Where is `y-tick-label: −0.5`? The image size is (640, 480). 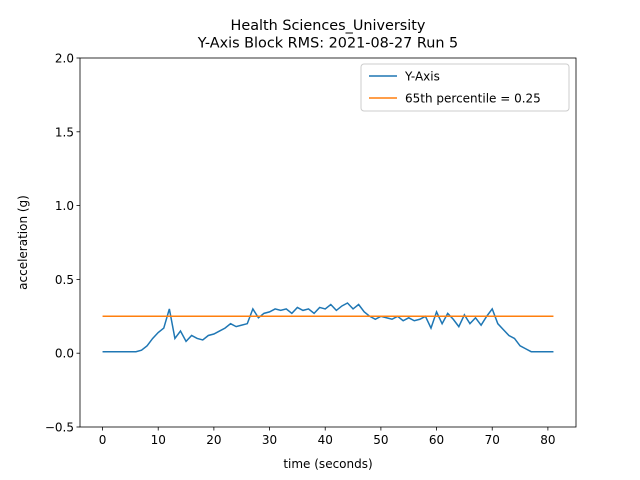
y-tick-label: −0.5 is located at coordinates (59, 428).